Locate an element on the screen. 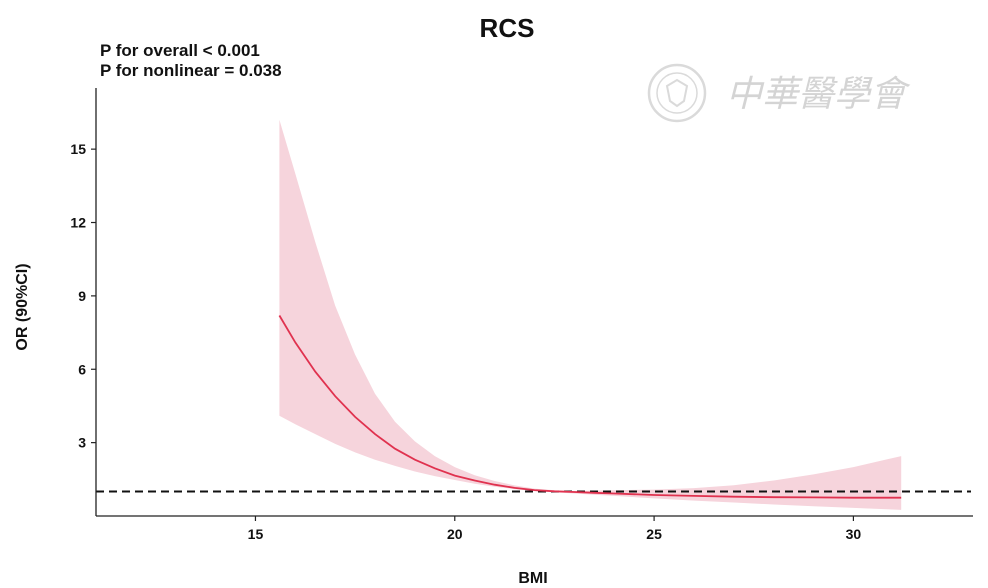 The image size is (988, 588). p-nonlinear-annotation: P for nonlinear = 0.038 is located at coordinates (191, 70).